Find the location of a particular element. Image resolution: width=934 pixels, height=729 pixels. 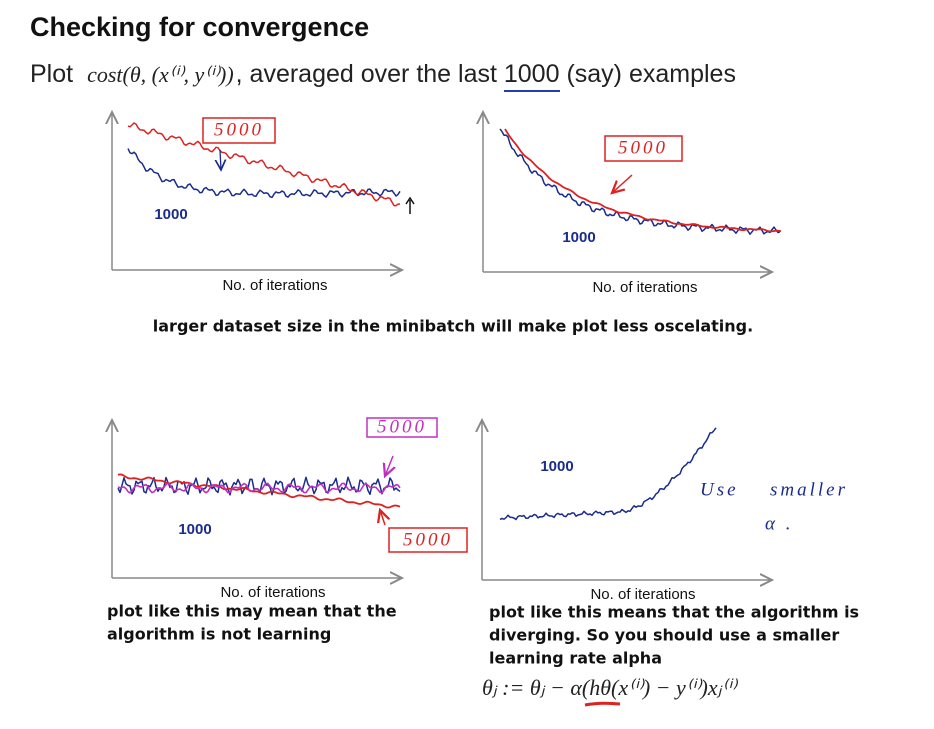

subtitle-text: (say) examples is located at coordinates (647, 74).